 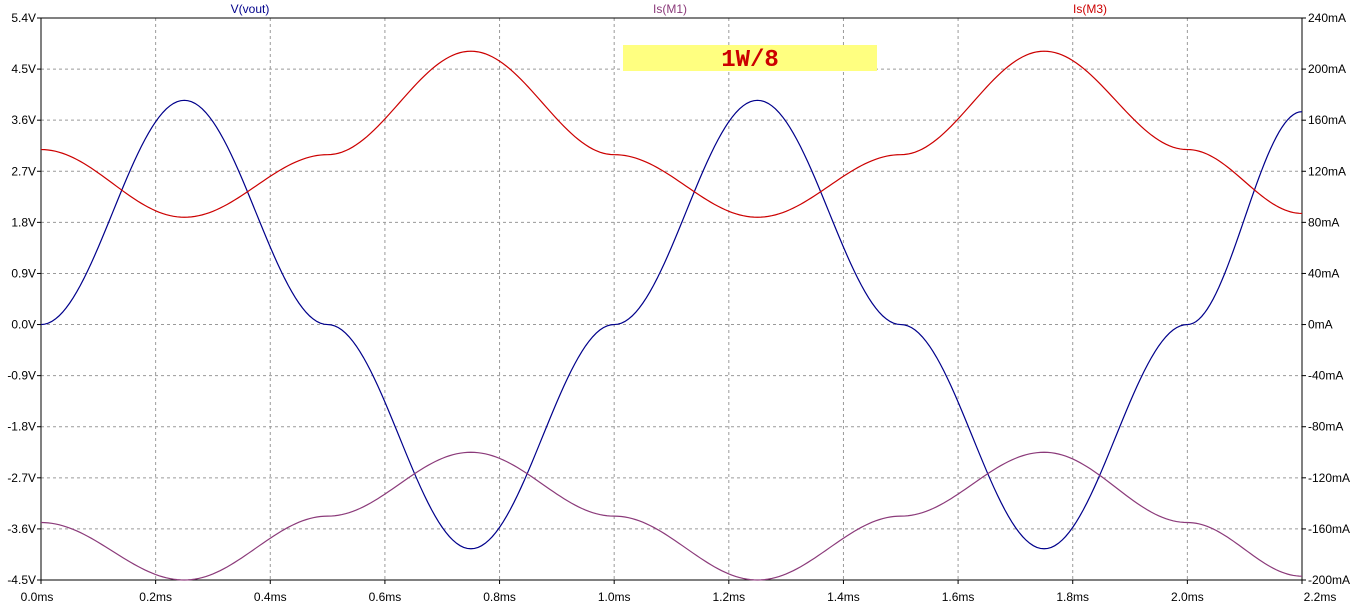 I want to click on legend-label: Is(M3), so click(x=1090, y=9).